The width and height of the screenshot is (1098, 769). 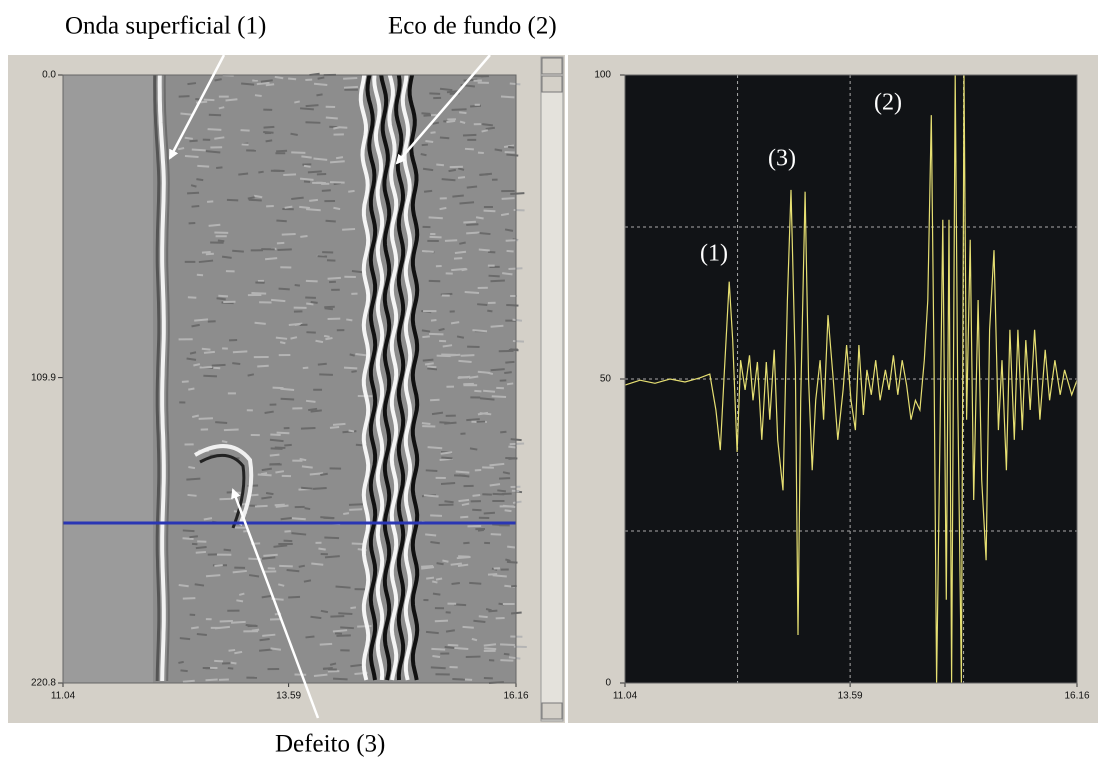 What do you see at coordinates (552, 66) in the screenshot?
I see `scroll-up` at bounding box center [552, 66].